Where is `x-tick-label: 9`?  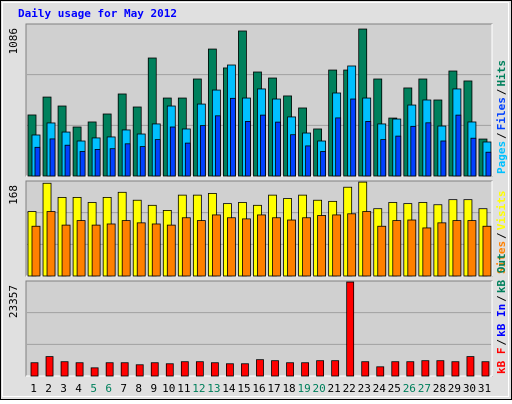 x-tick-label: 9 is located at coordinates (153, 388).